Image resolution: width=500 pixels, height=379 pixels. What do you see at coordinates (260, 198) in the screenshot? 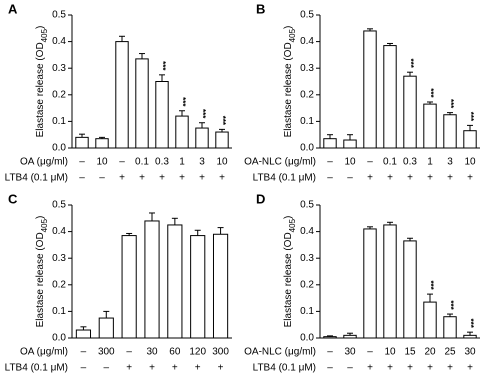
I see `panel-letter: D` at bounding box center [260, 198].